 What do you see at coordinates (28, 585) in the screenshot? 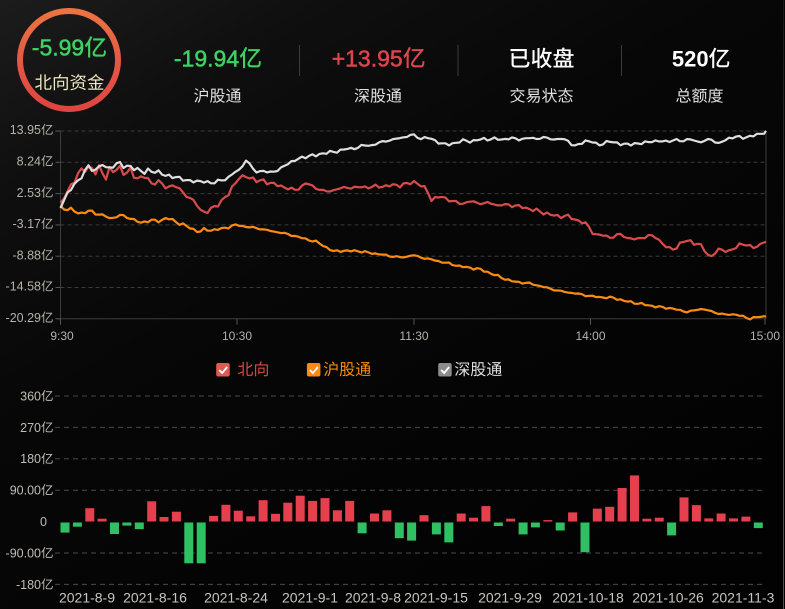
I see `svg-text: -180` at bounding box center [28, 585].